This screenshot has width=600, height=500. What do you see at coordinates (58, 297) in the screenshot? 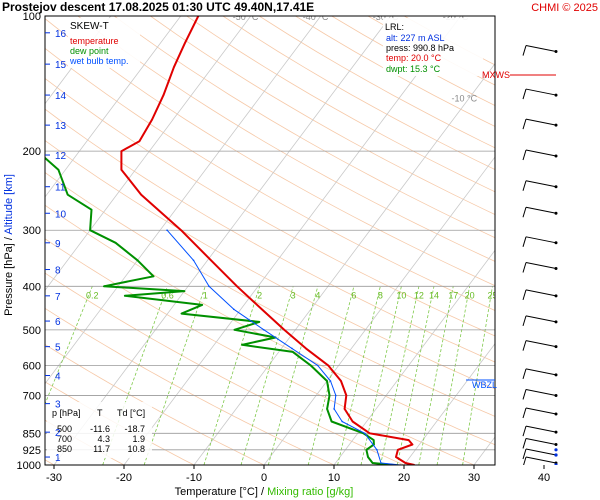
I see `altitude-tick-label: 7` at bounding box center [58, 297].